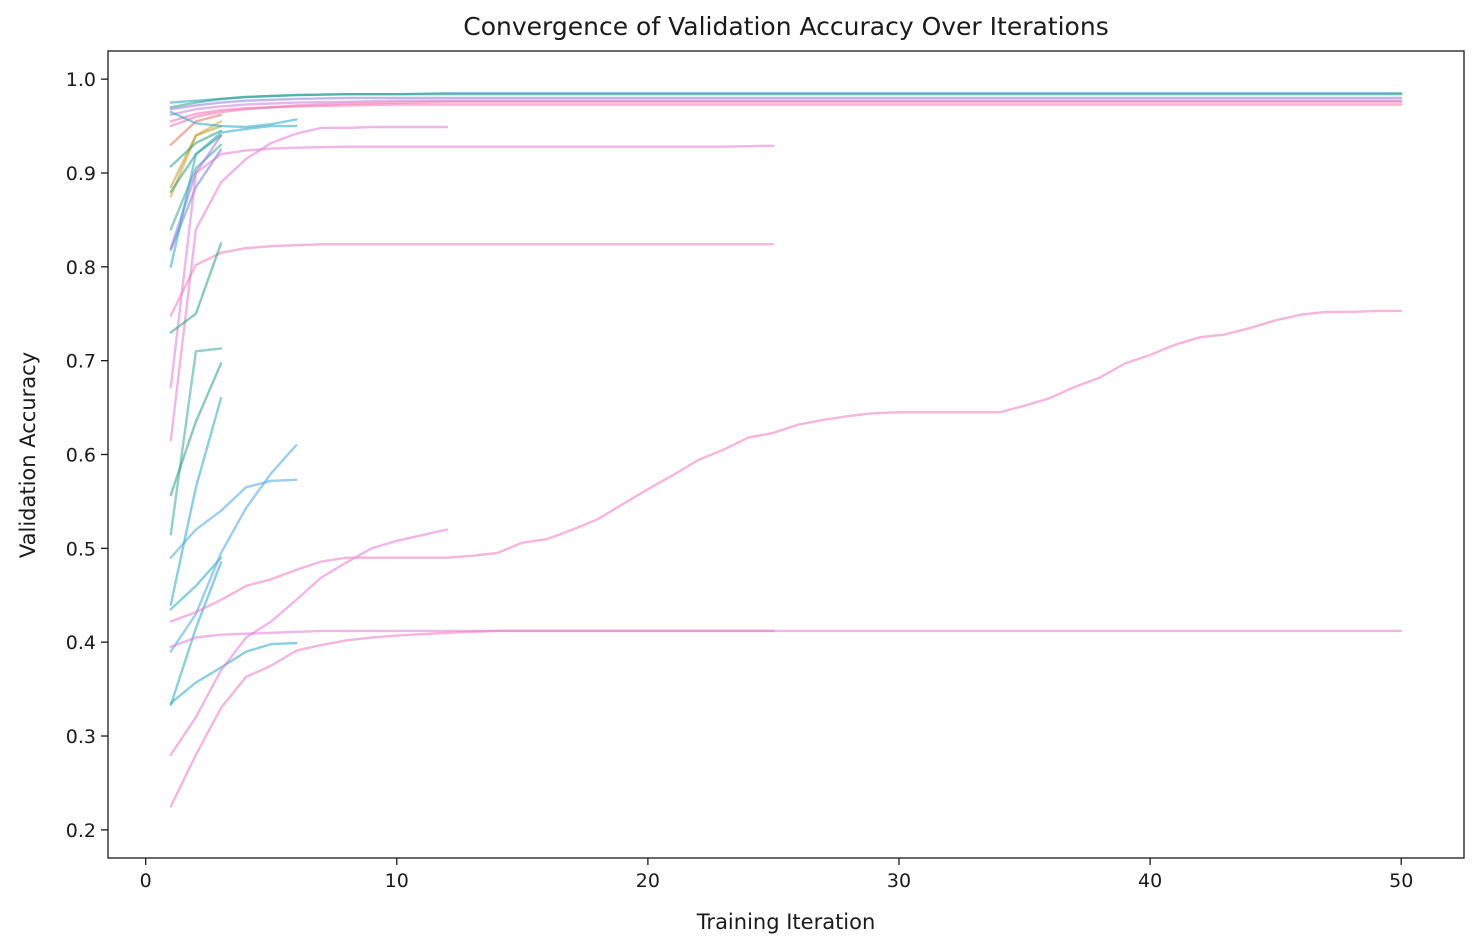 The height and width of the screenshot is (943, 1477). What do you see at coordinates (81, 456) in the screenshot?
I see `y-tick-label: 0.6` at bounding box center [81, 456].